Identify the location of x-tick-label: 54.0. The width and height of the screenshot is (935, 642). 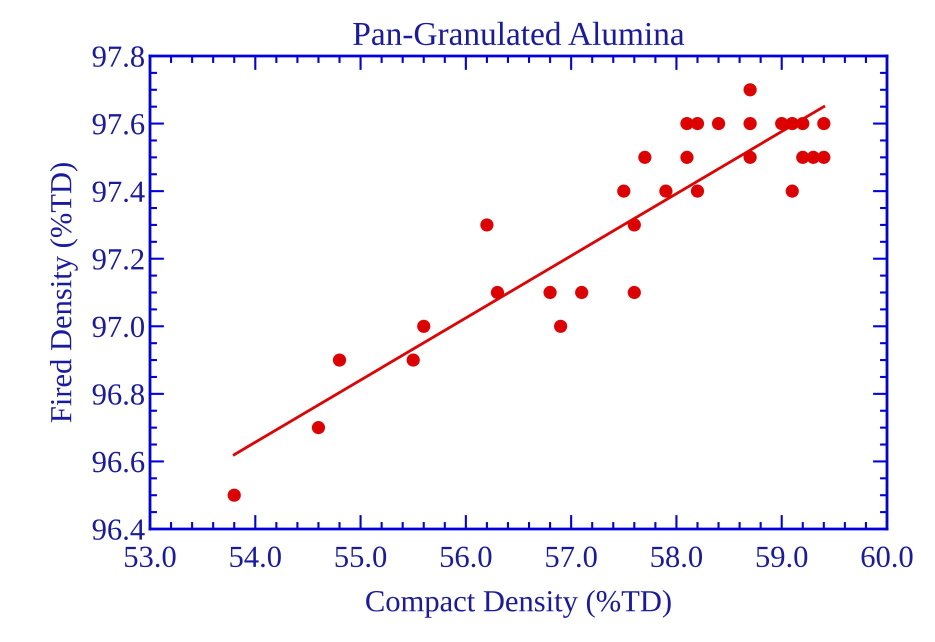
(255, 557).